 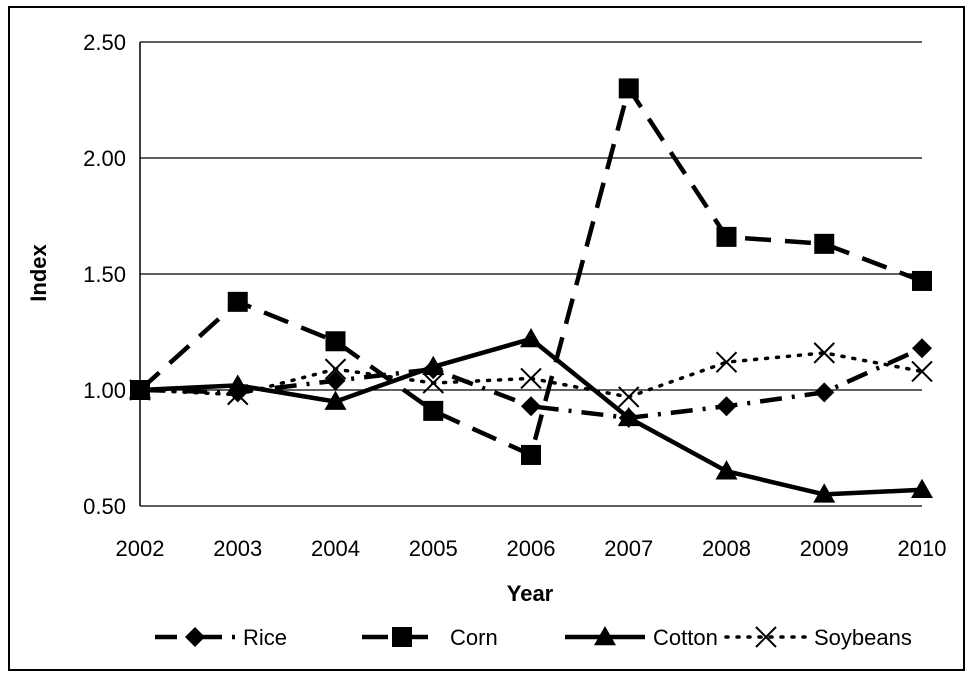 I want to click on point-soybeans-2009-stroke-b, so click(x=824, y=353).